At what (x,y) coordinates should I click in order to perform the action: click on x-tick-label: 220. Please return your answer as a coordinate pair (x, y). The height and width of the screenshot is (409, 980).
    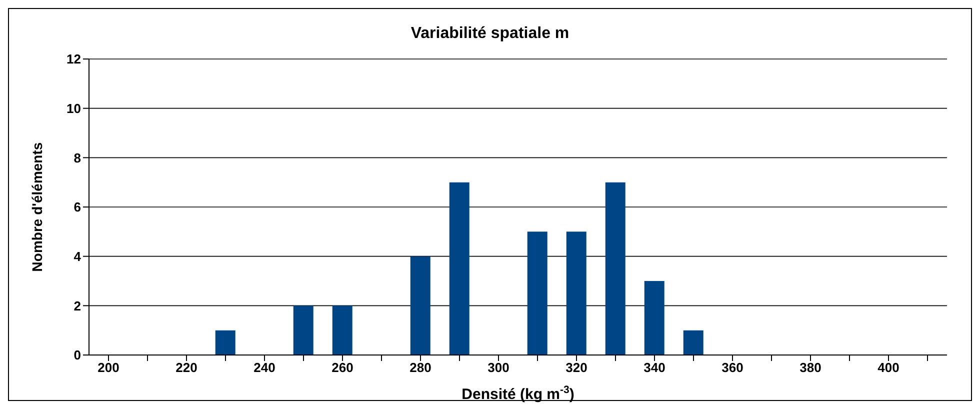
    Looking at the image, I should click on (187, 368).